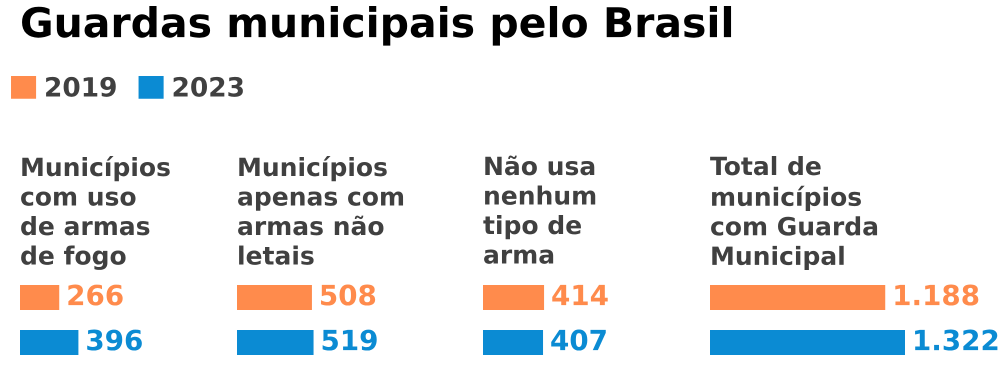  I want to click on data-label: 266, so click(95, 295).